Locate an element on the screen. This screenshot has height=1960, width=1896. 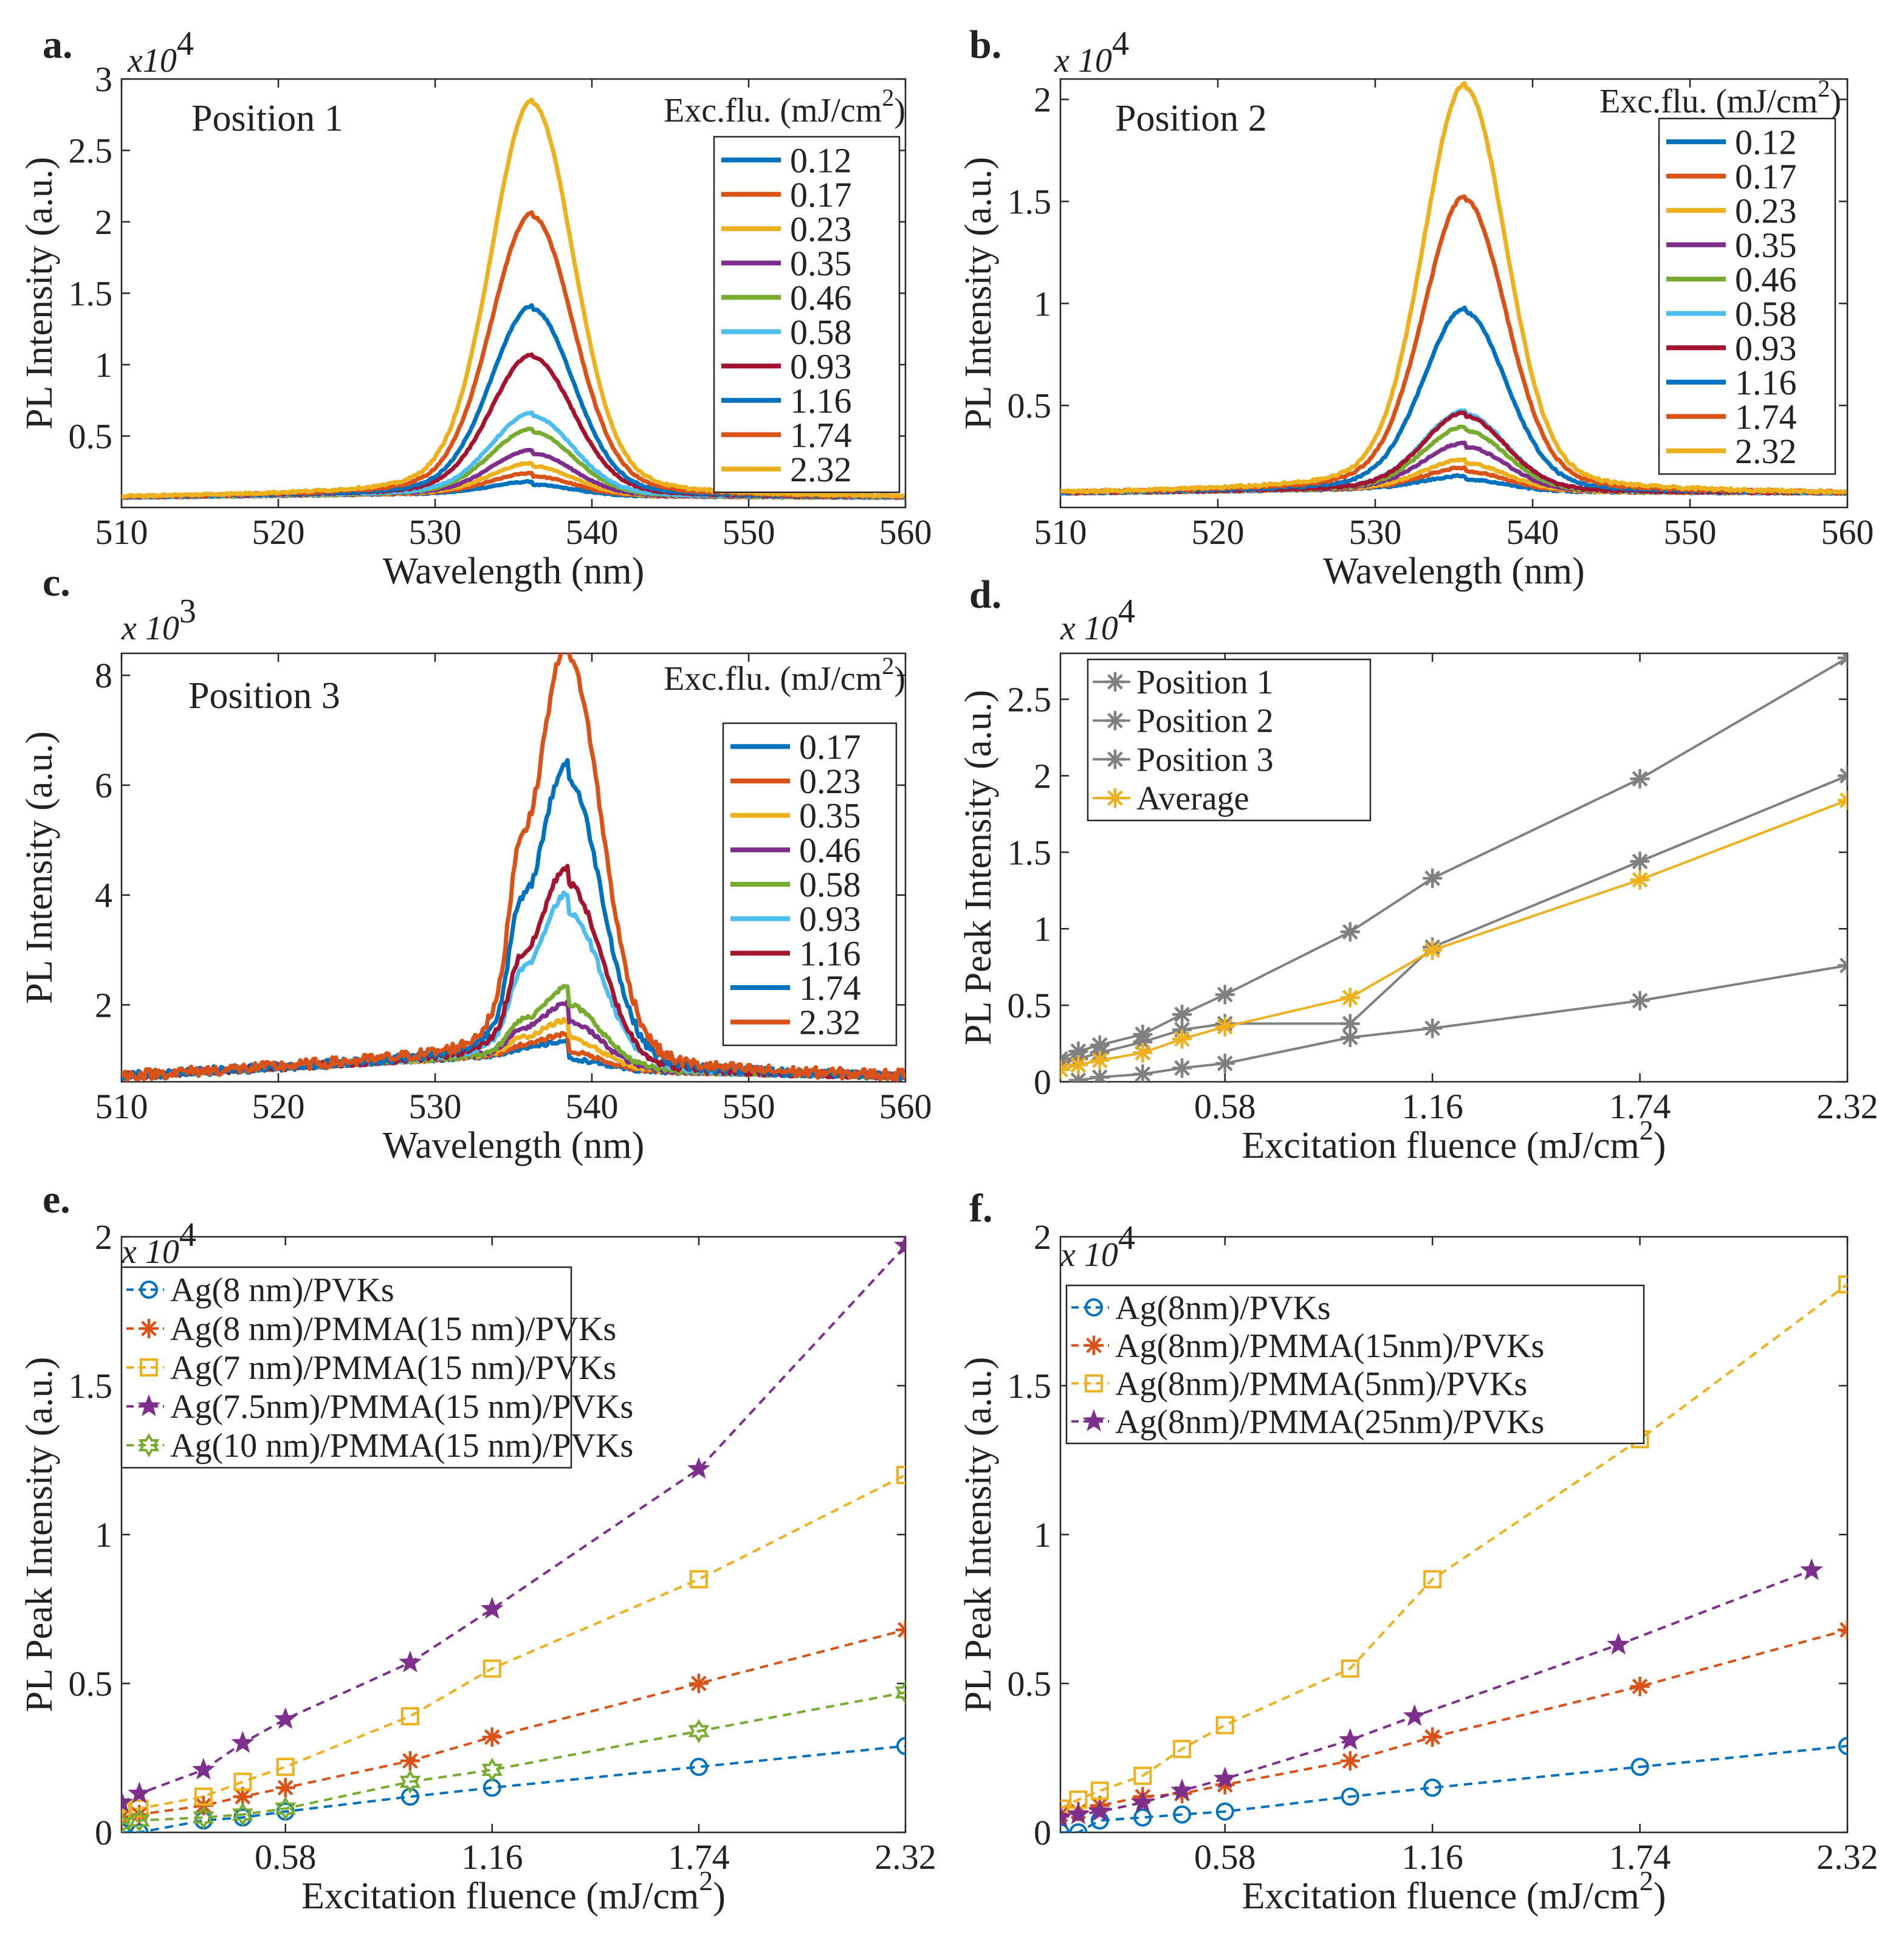
y-tick-label: 4 is located at coordinates (103, 895).